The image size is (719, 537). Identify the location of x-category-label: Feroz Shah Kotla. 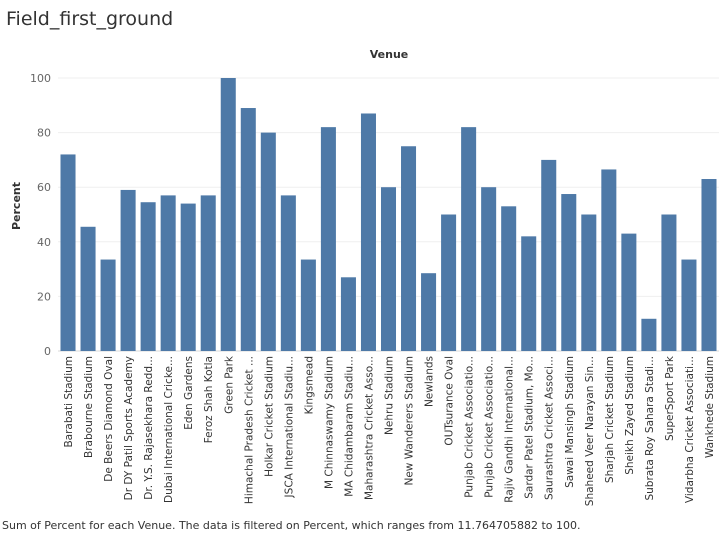
(209, 399).